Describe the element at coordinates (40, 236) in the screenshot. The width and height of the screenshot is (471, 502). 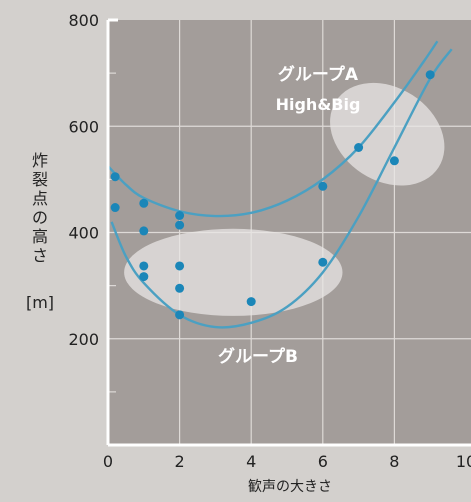
I see `y-axis-title-char: 高` at that location.